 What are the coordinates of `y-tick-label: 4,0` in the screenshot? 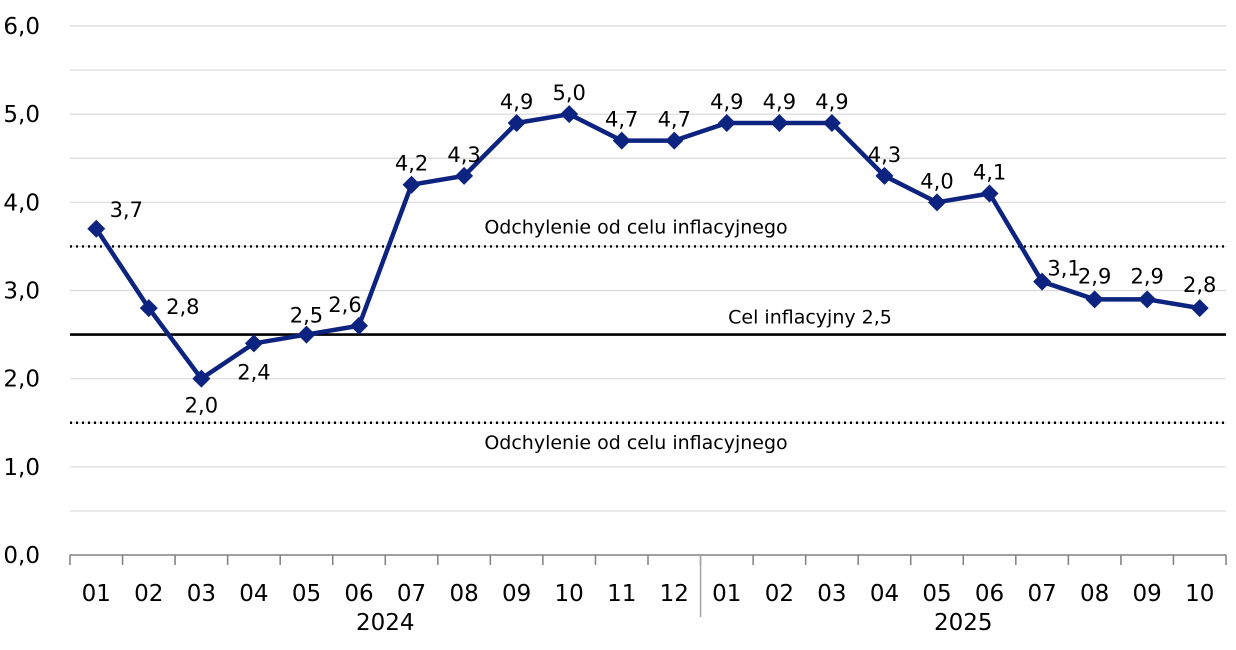 It's located at (21, 203).